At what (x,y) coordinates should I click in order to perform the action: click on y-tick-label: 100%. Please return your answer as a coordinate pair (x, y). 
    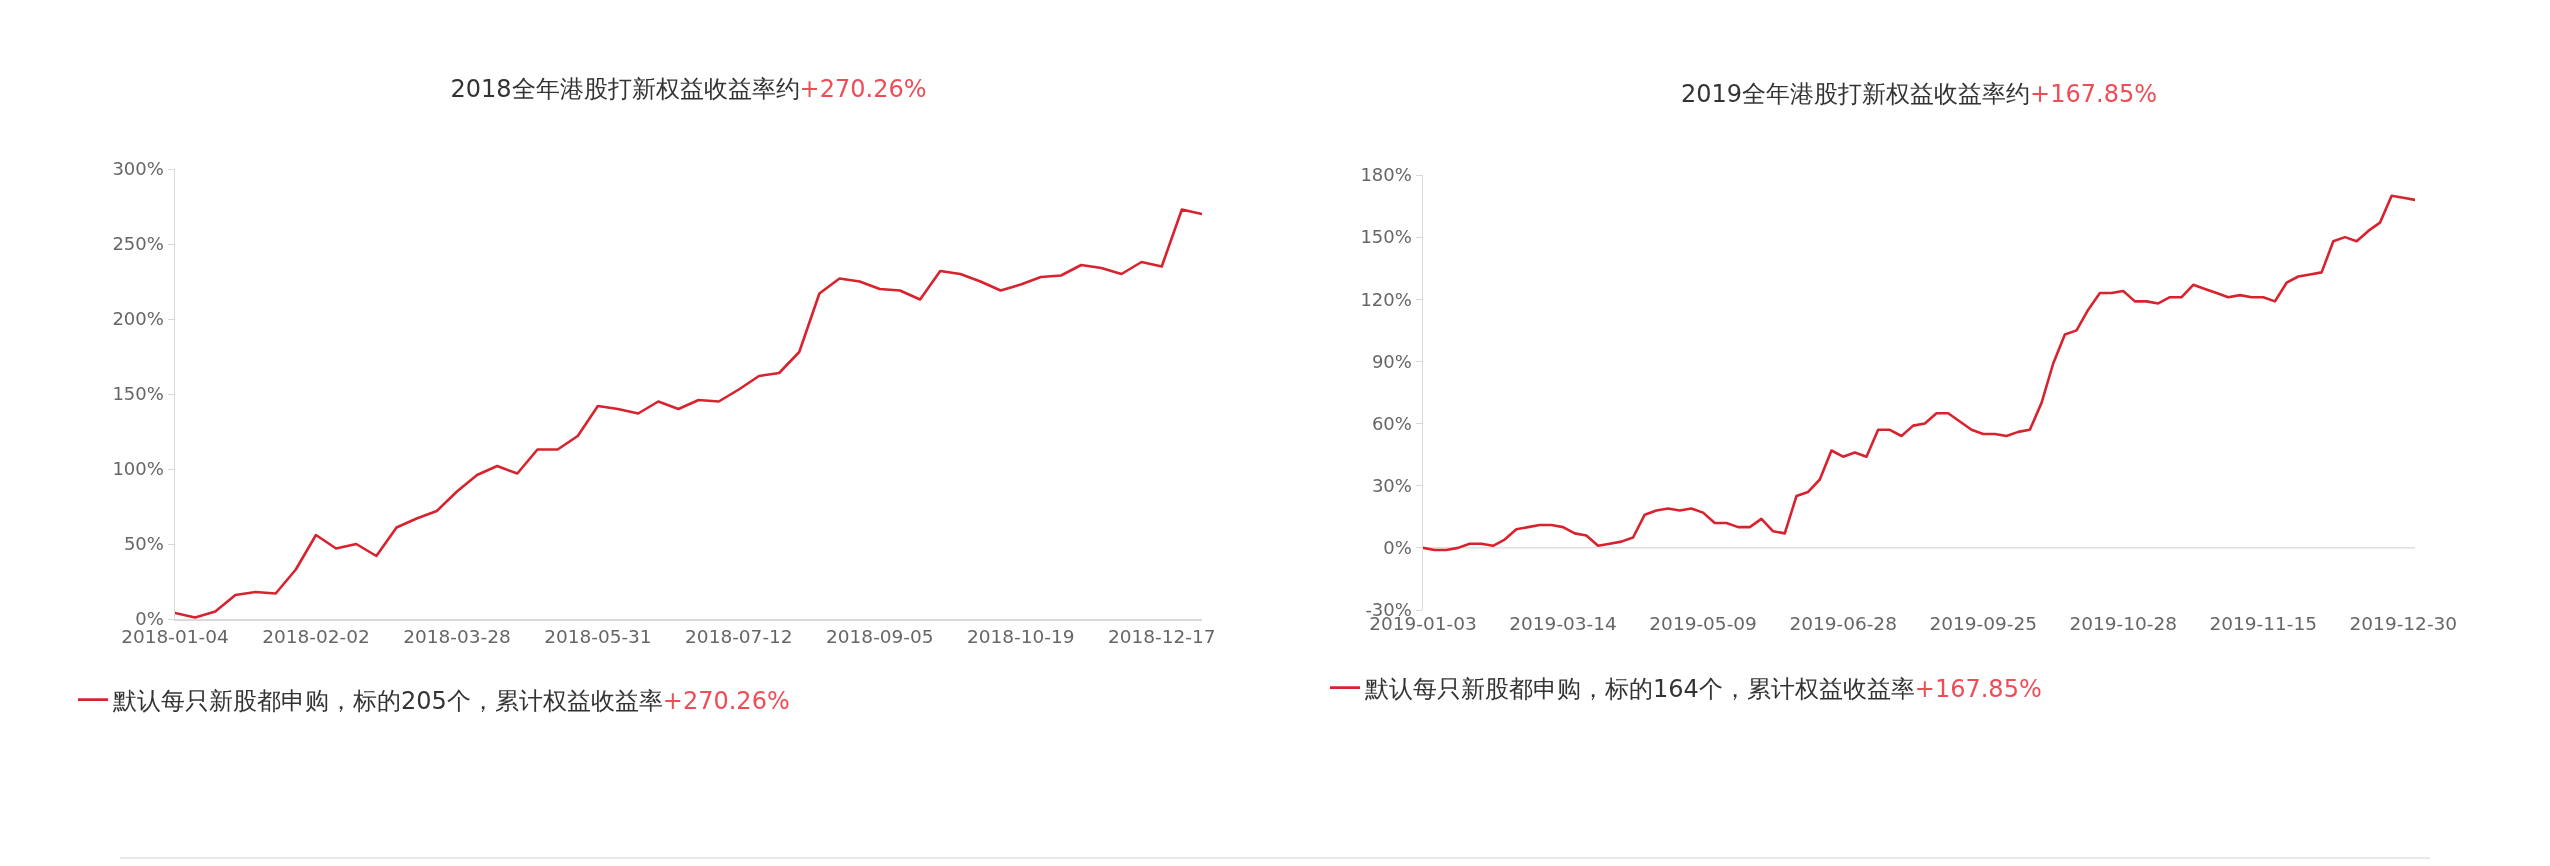
    Looking at the image, I should click on (138, 469).